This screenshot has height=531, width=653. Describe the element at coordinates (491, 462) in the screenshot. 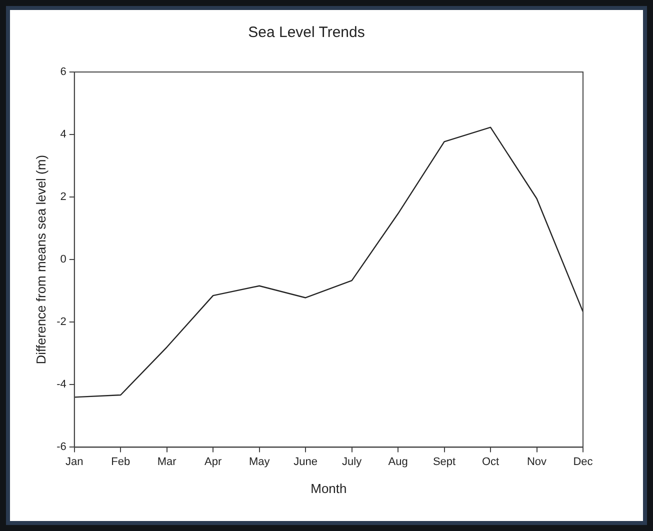

I see `x-tick-label: Oct` at that location.